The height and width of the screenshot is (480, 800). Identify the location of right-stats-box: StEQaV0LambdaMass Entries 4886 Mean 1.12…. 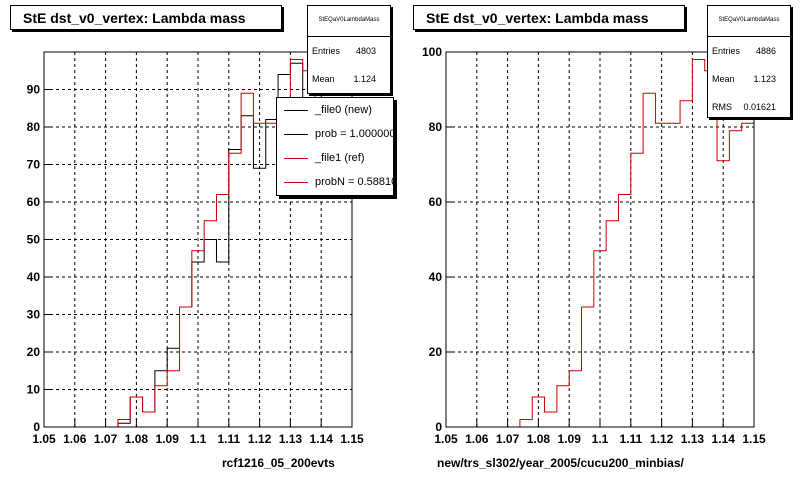
(749, 61).